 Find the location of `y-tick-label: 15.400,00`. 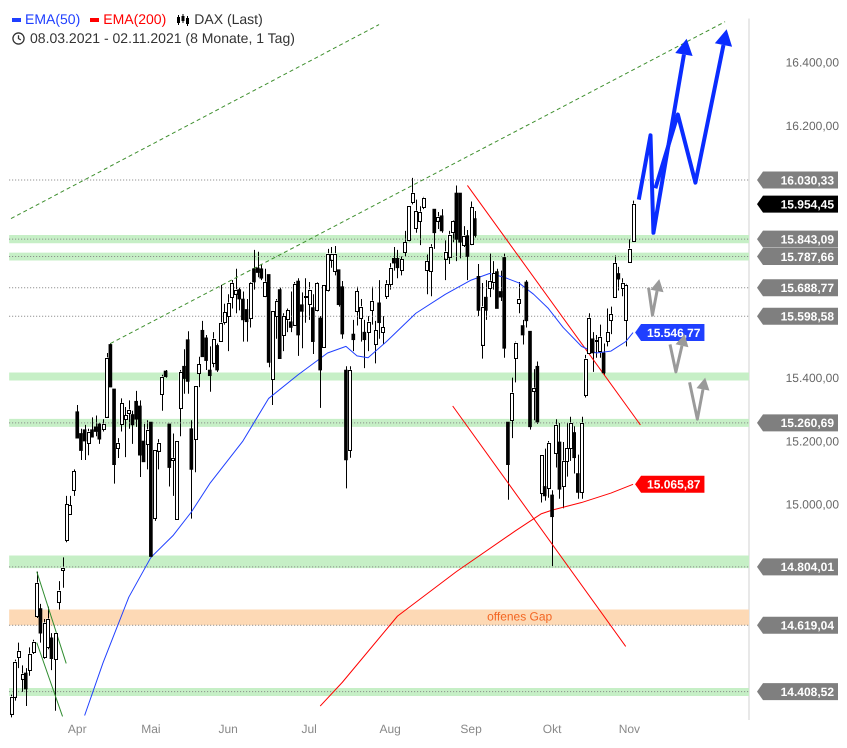

y-tick-label: 15.400,00 is located at coordinates (813, 378).